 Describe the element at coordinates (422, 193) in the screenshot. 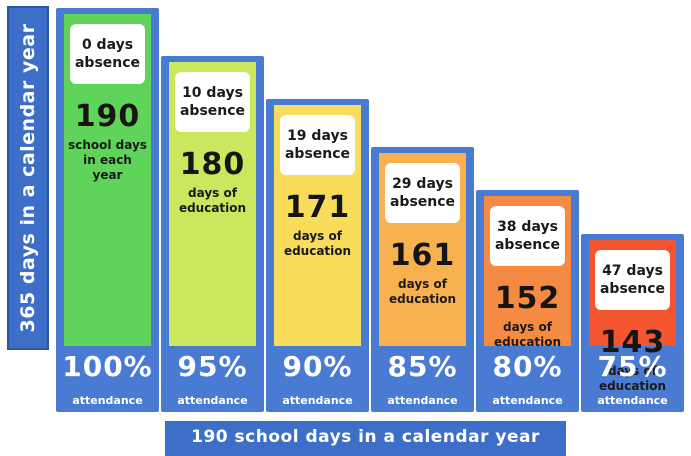

I see `absence-label: 29 days absence` at that location.